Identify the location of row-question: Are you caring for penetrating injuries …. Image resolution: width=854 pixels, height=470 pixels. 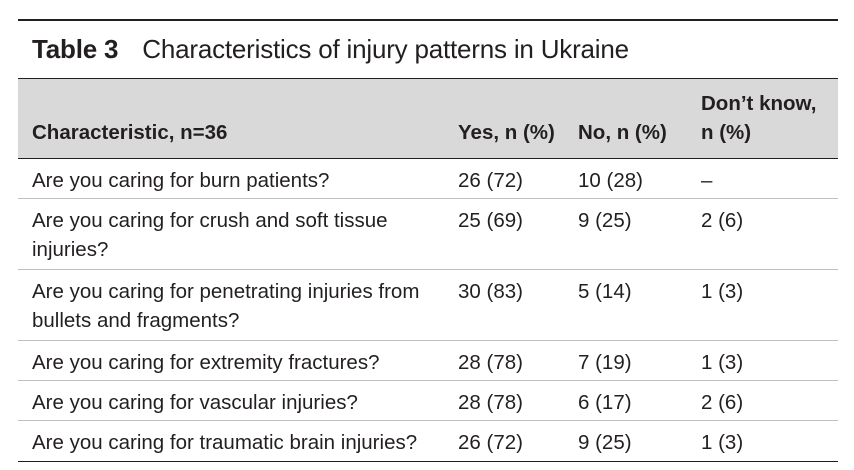
(226, 305).